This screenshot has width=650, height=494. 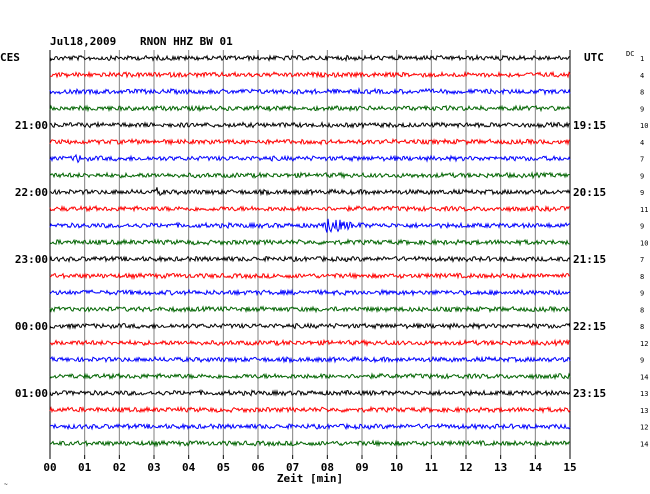 I want to click on x-tick-label: 14, so click(x=536, y=467).